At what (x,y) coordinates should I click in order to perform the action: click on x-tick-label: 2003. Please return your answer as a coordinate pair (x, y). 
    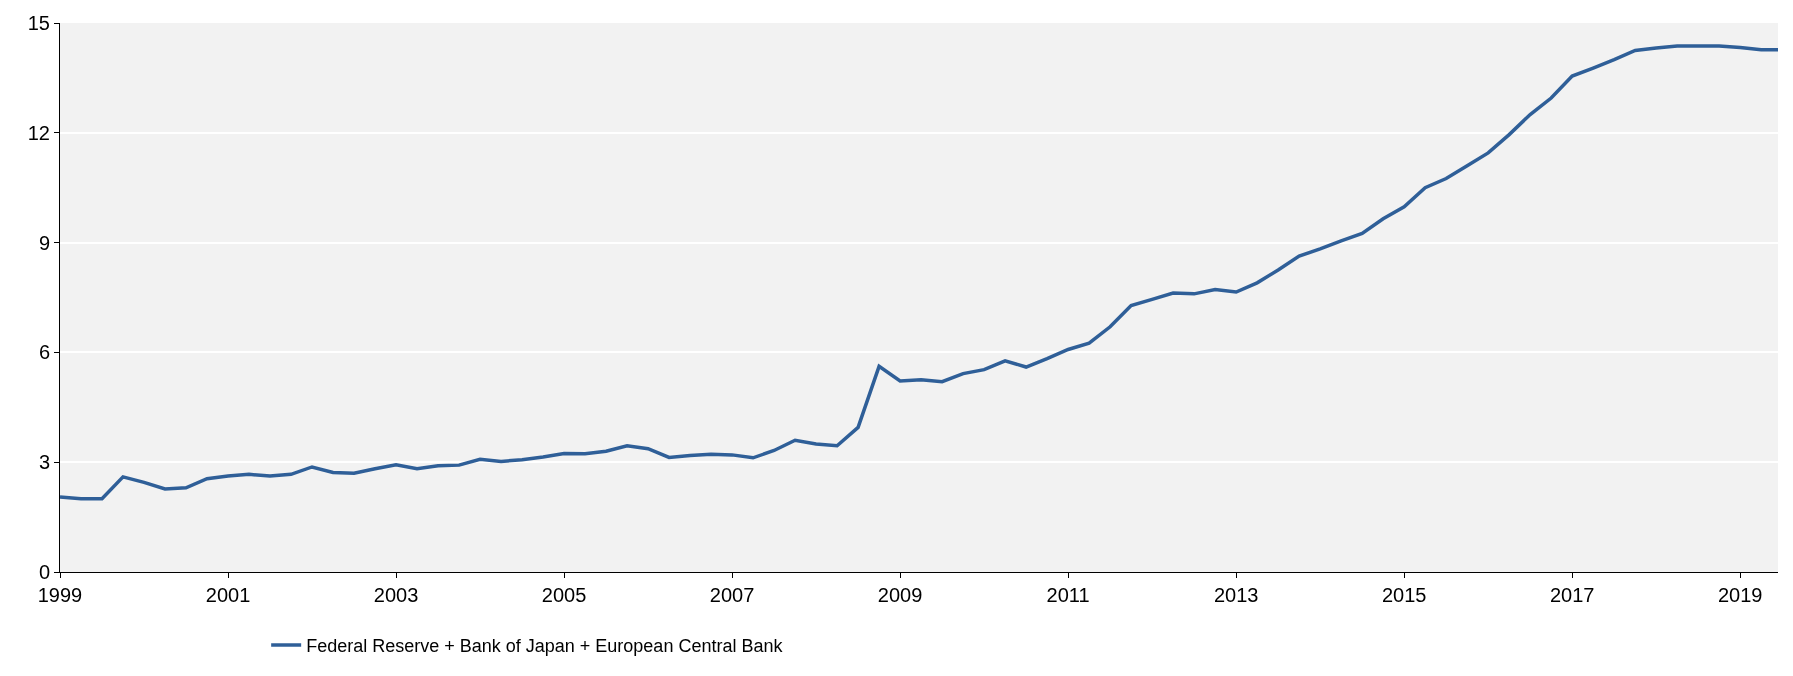
    Looking at the image, I should click on (396, 595).